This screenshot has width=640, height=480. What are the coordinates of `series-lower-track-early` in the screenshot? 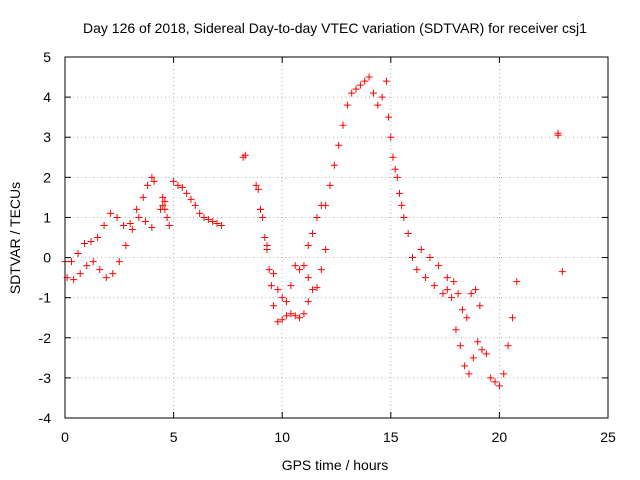 It's located at (109, 248).